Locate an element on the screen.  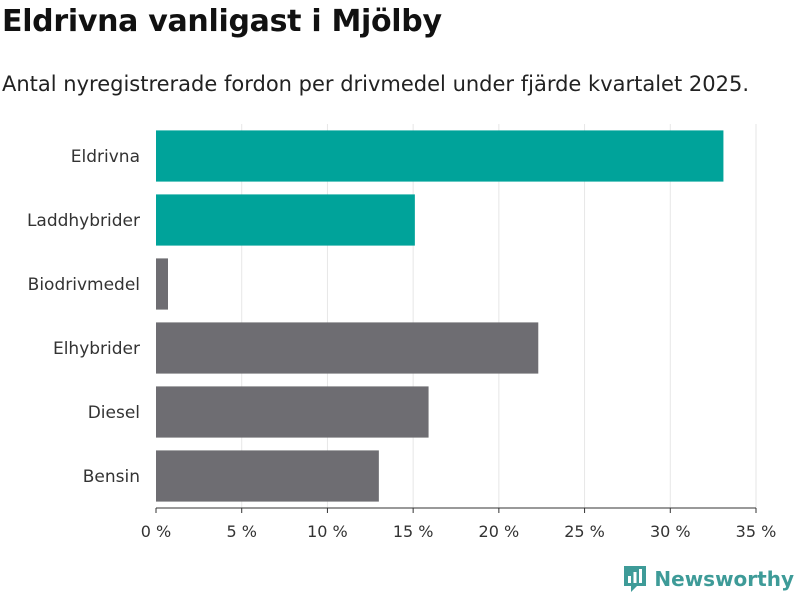
bar-bensin is located at coordinates (267, 476).